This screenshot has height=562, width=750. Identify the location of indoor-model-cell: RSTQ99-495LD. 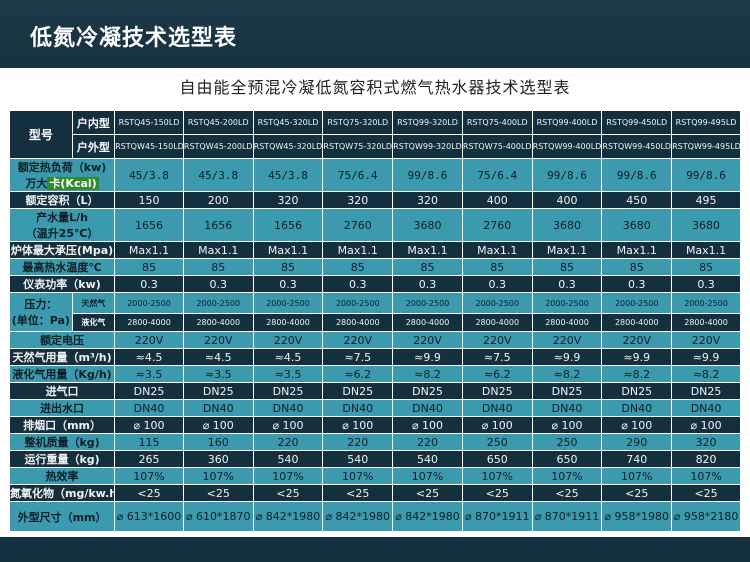
(706, 122).